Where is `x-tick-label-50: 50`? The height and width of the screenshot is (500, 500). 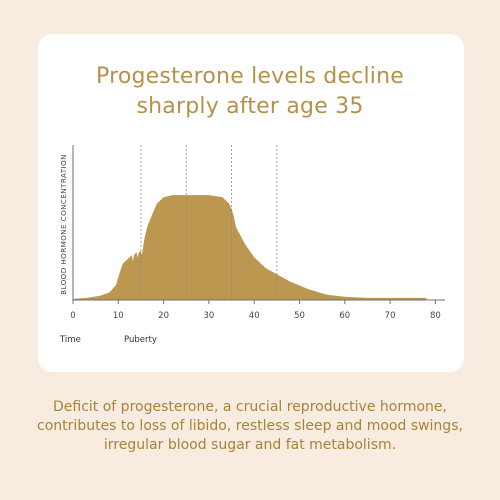 x-tick-label-50: 50 is located at coordinates (299, 316).